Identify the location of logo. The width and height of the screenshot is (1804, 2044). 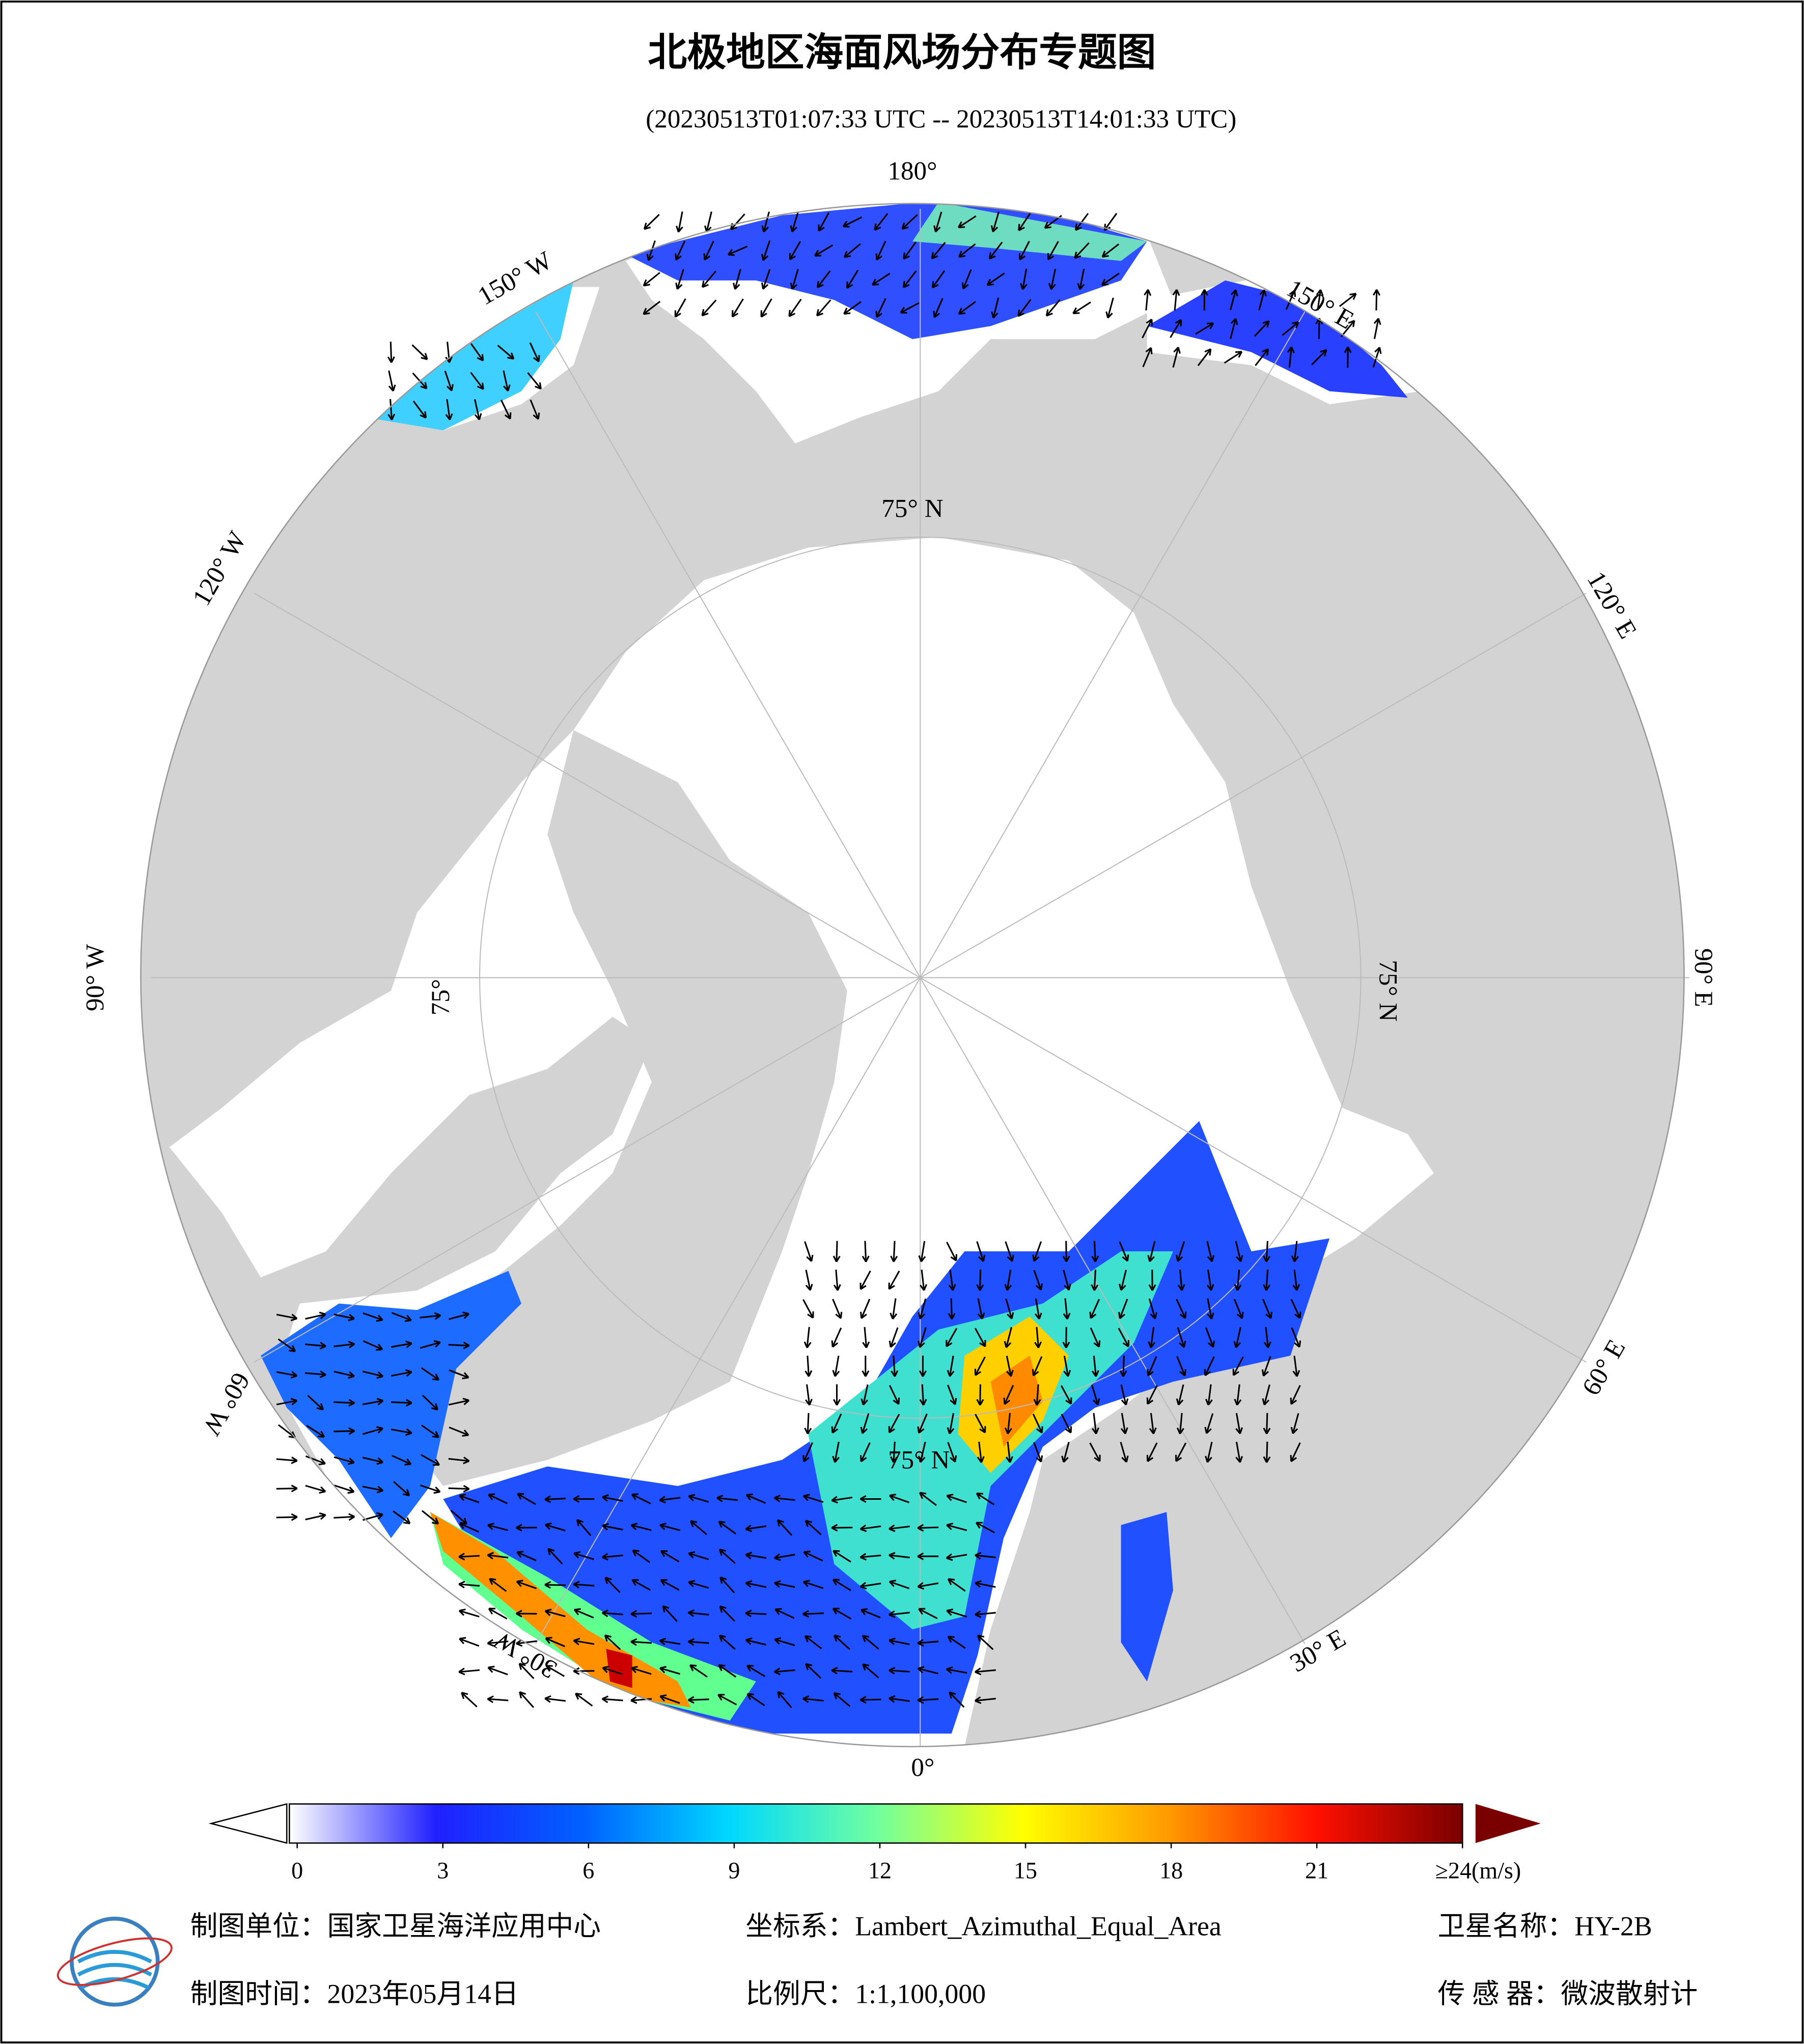
(115, 1961).